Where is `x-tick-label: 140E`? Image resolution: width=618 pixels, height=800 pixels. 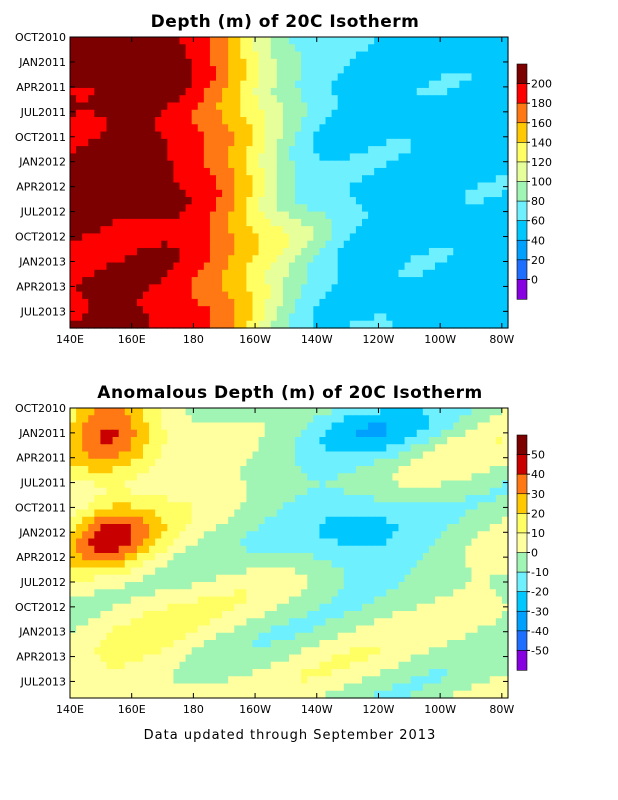 x-tick-label: 140E is located at coordinates (70, 339).